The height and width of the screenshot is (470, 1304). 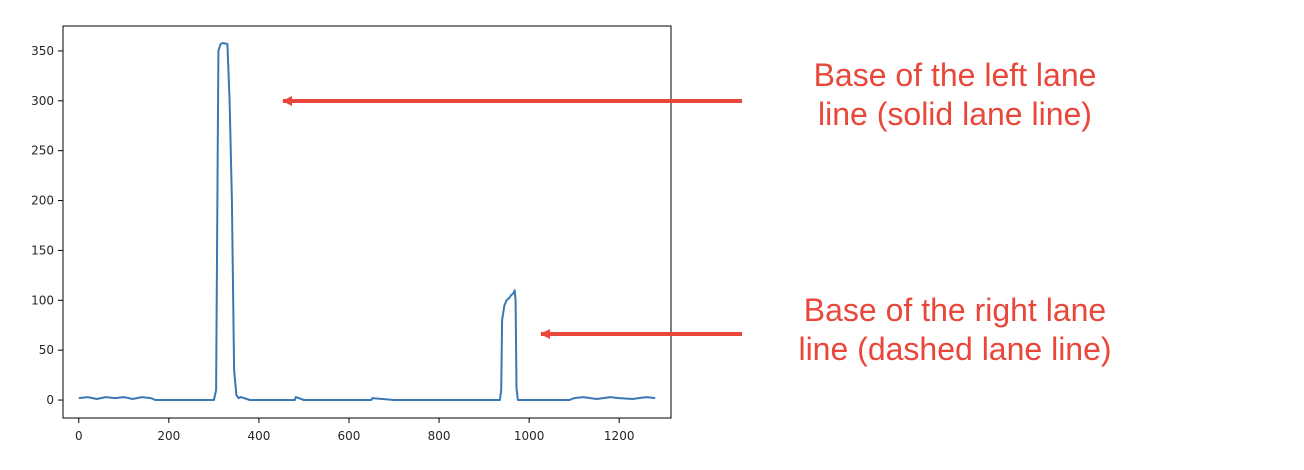 I want to click on annotation-right-line1: Base of the right lane, so click(x=955, y=310).